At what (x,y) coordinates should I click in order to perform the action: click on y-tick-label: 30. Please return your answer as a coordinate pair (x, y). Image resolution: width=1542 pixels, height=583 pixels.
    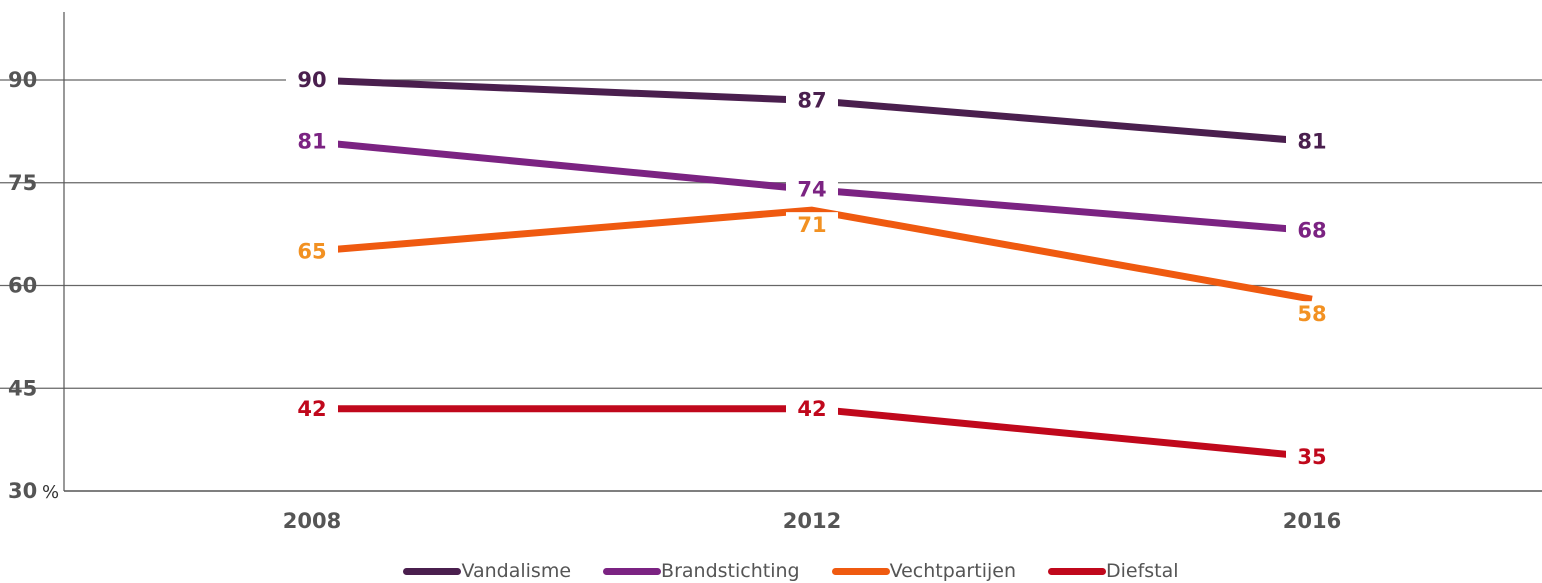
    Looking at the image, I should click on (22, 491).